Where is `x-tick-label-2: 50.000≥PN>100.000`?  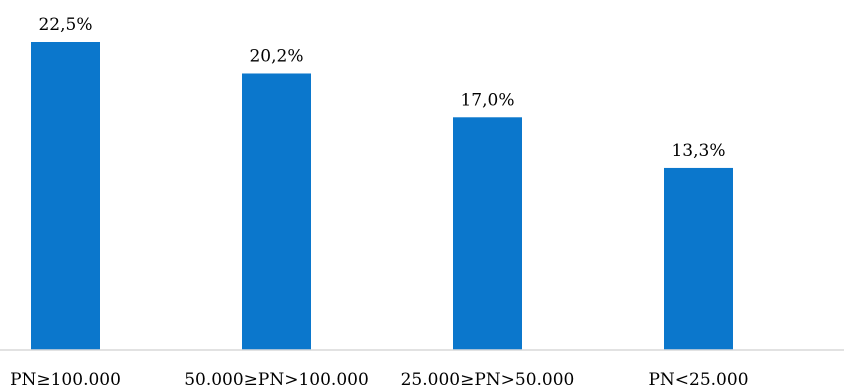
x-tick-label-2: 50.000≥PN>100.000 is located at coordinates (276, 380).